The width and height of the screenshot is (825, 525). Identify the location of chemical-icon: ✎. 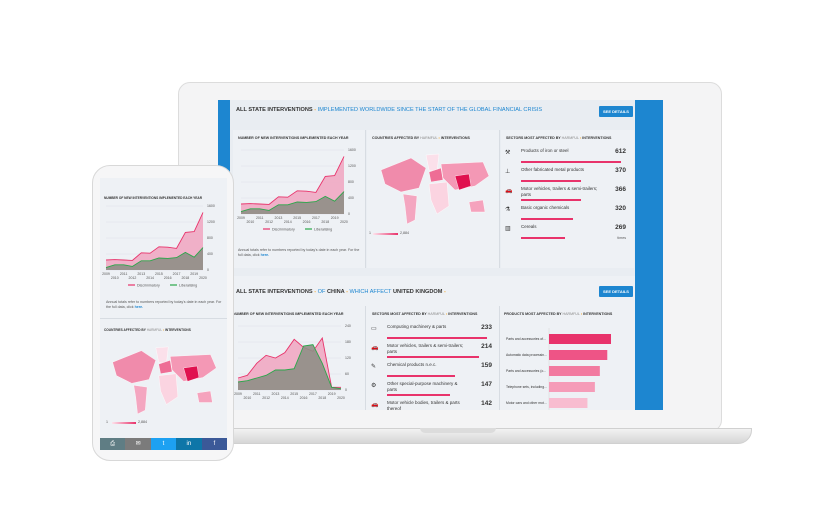
(374, 367).